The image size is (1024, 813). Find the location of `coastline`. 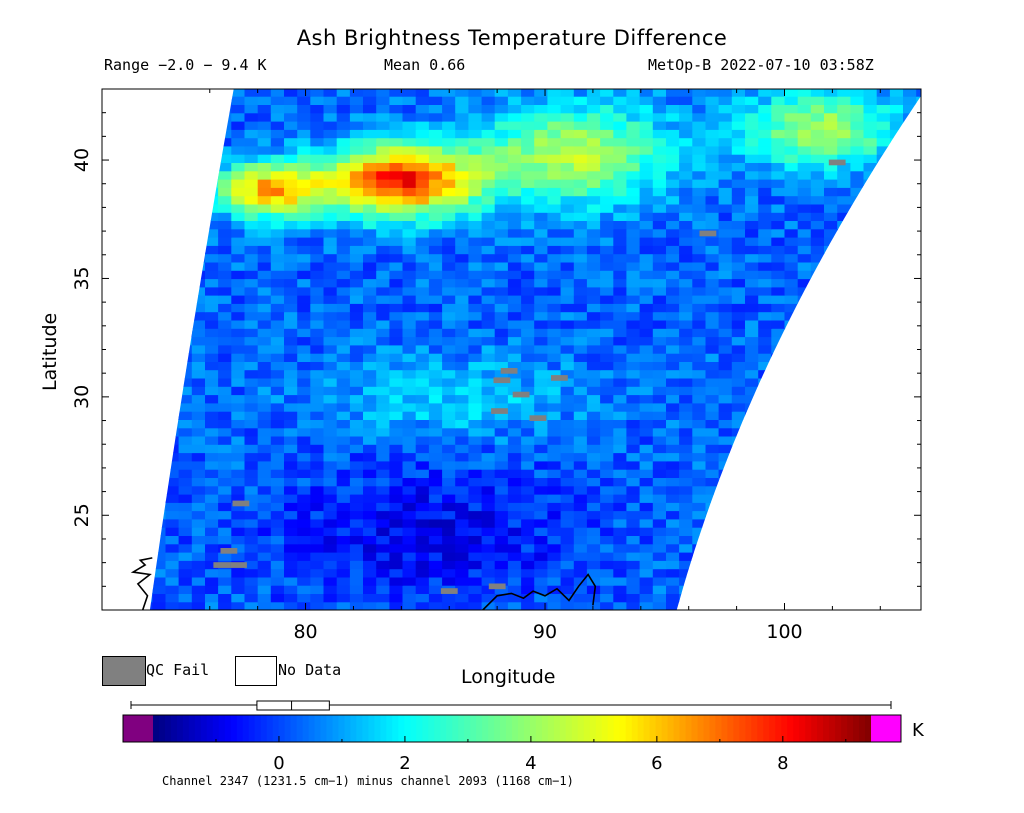

coastline is located at coordinates (363, 583).